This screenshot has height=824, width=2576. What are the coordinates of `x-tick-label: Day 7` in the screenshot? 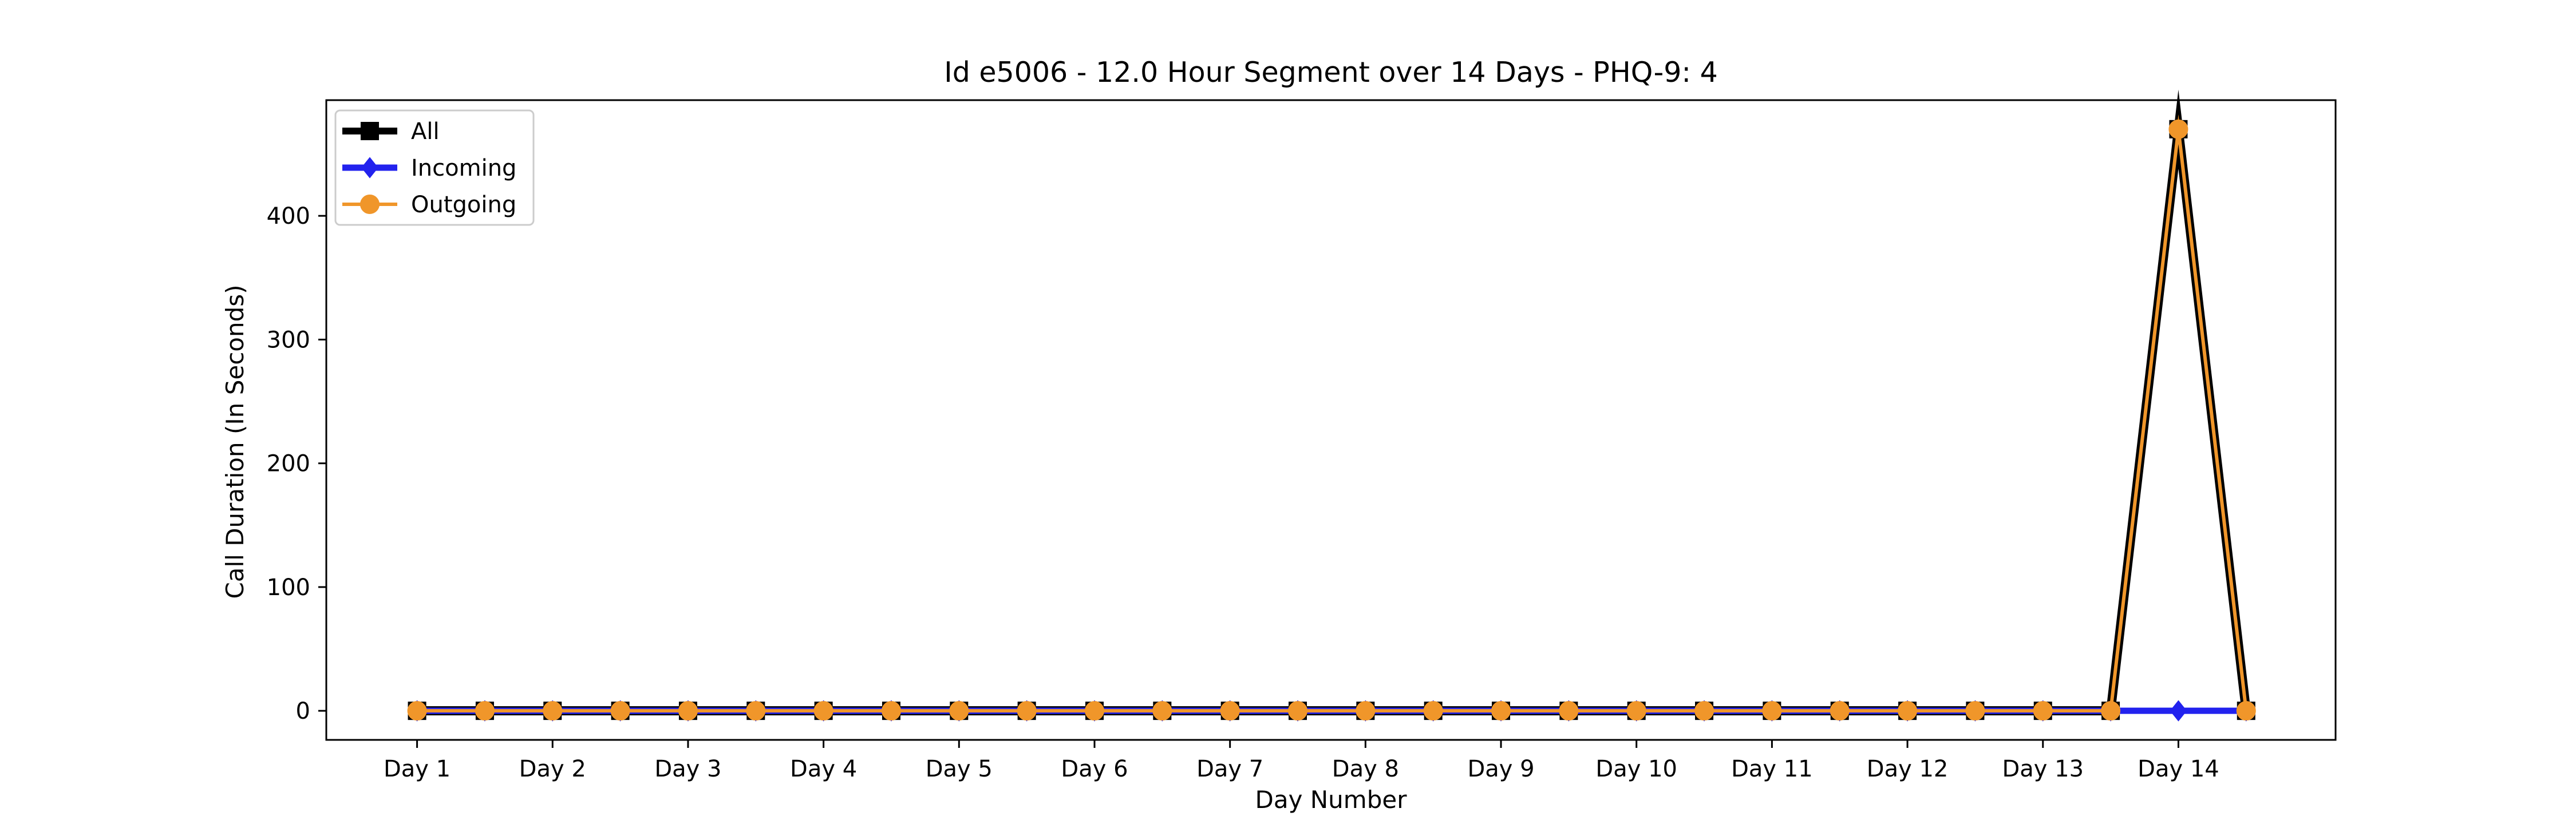 It's located at (1229, 769).